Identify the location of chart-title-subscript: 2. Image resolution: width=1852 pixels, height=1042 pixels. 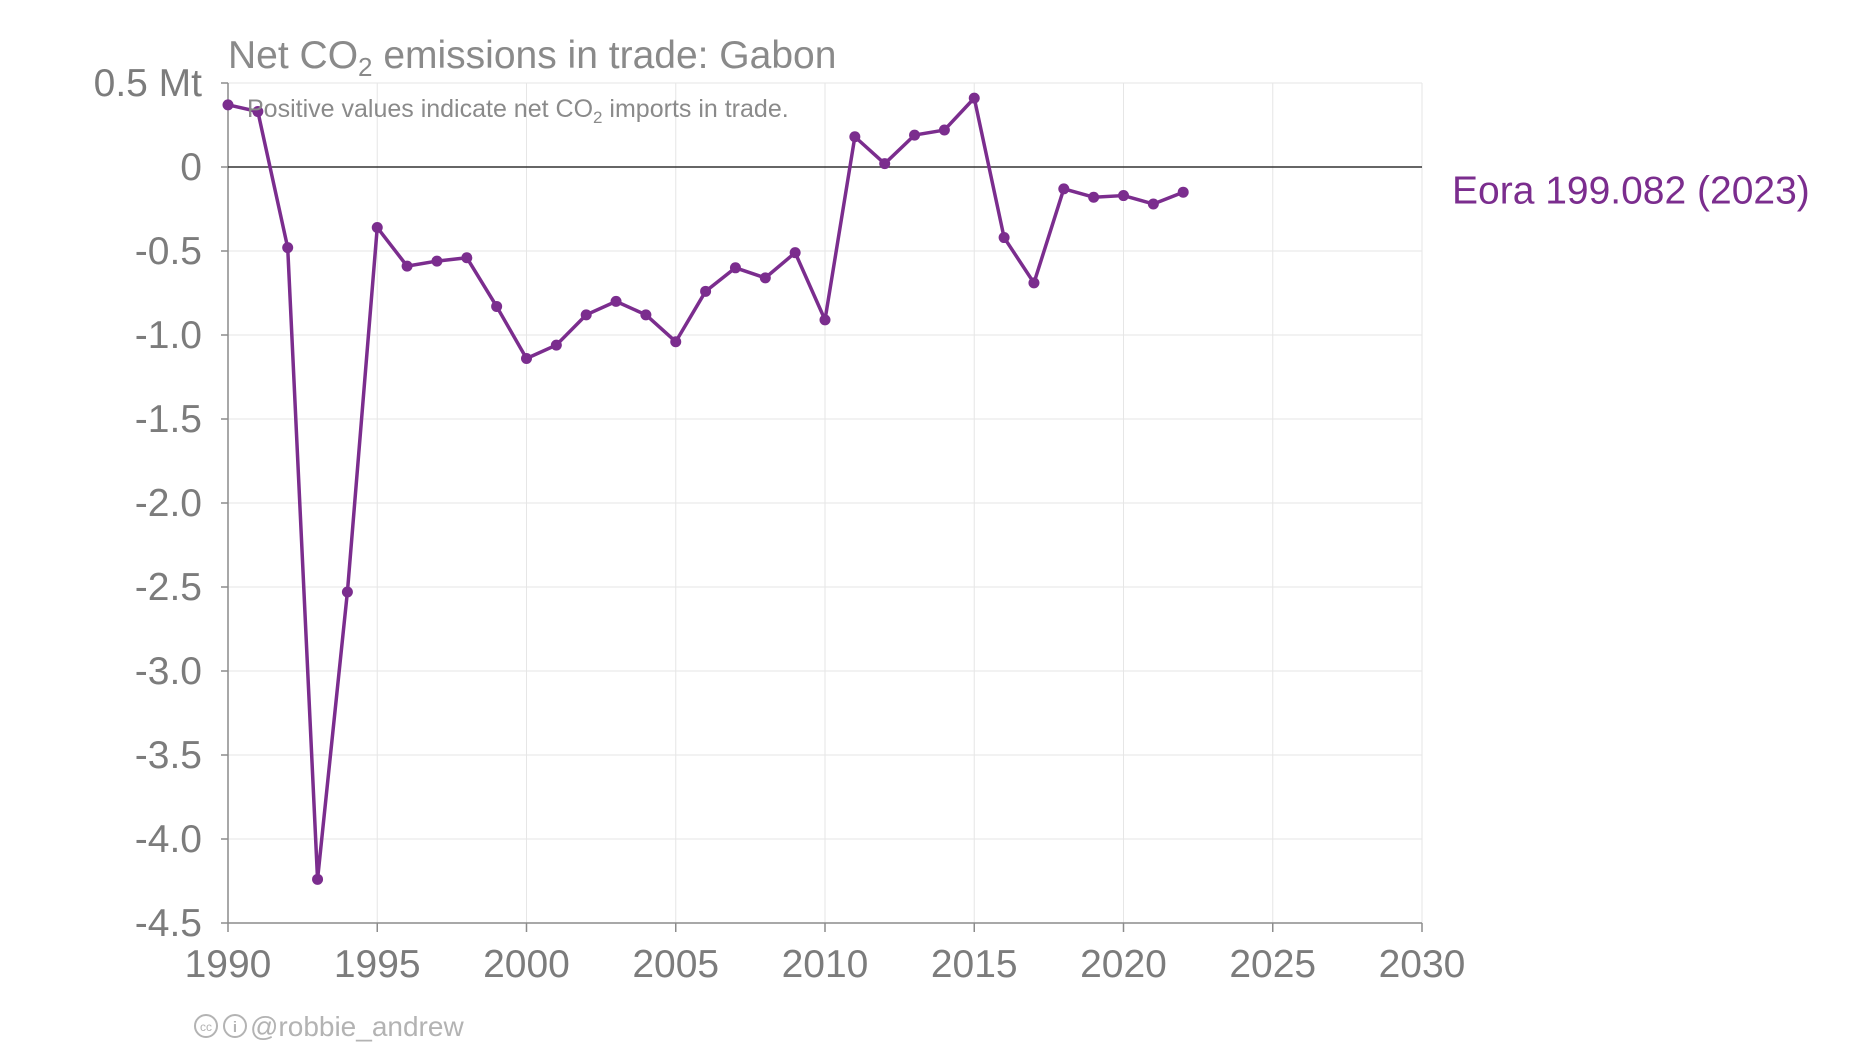
(365, 67).